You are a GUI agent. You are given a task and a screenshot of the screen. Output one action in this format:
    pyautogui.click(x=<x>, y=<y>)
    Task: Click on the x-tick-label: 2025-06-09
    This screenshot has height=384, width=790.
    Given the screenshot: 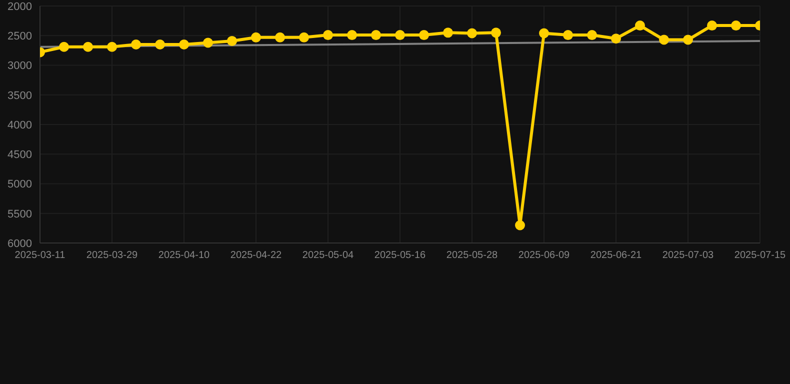 What is the action you would take?
    pyautogui.click(x=544, y=256)
    